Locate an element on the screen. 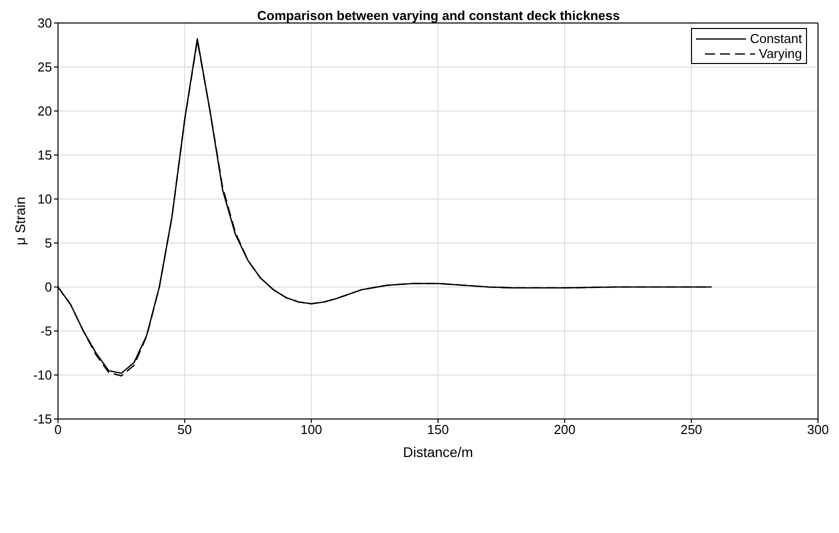 This screenshot has height=533, width=839. x-axis-title: Distance/m is located at coordinates (438, 452).